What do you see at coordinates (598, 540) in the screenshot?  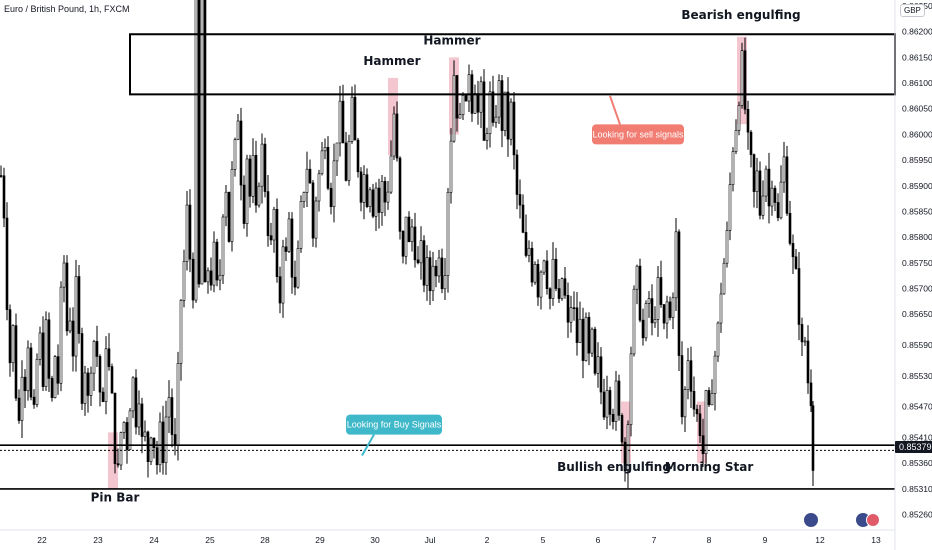 I see `x-tick-label: 6` at bounding box center [598, 540].